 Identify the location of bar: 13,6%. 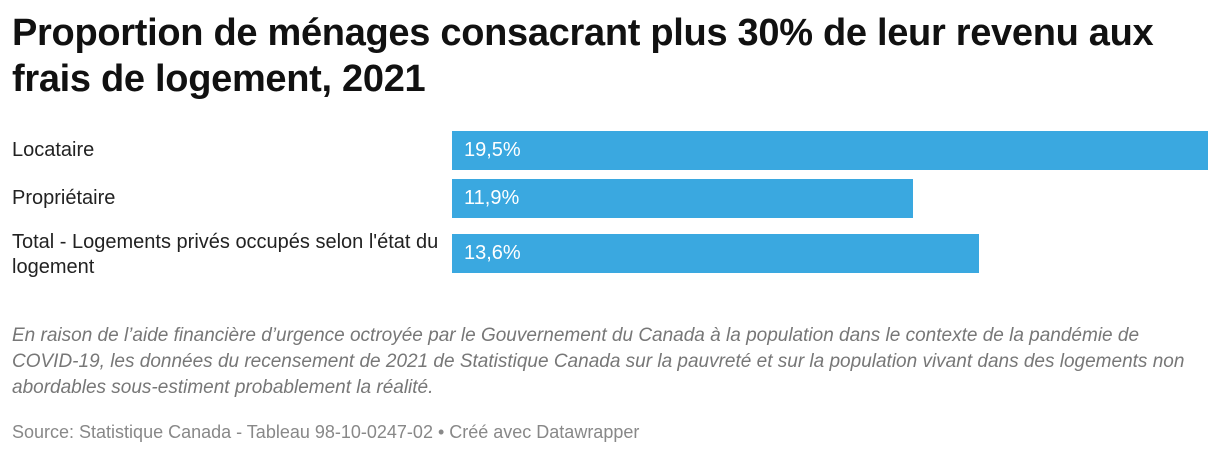
(715, 253).